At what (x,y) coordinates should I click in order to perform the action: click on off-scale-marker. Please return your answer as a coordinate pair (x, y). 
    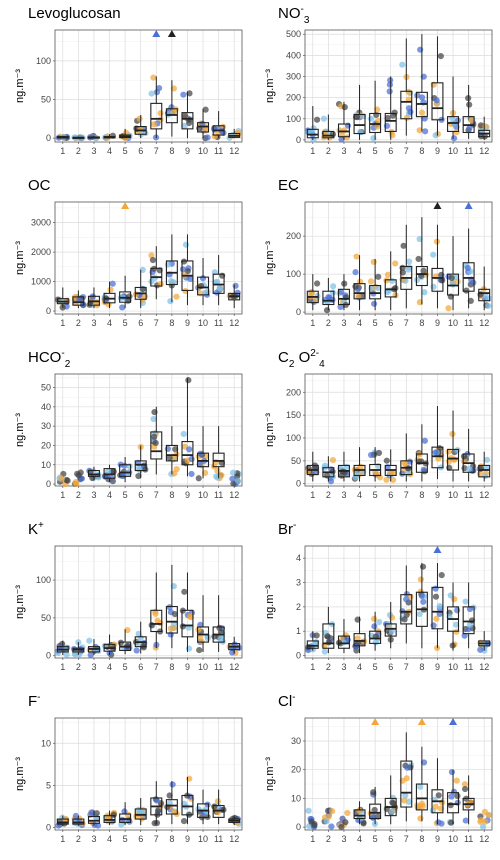
    Looking at the image, I should click on (375, 721).